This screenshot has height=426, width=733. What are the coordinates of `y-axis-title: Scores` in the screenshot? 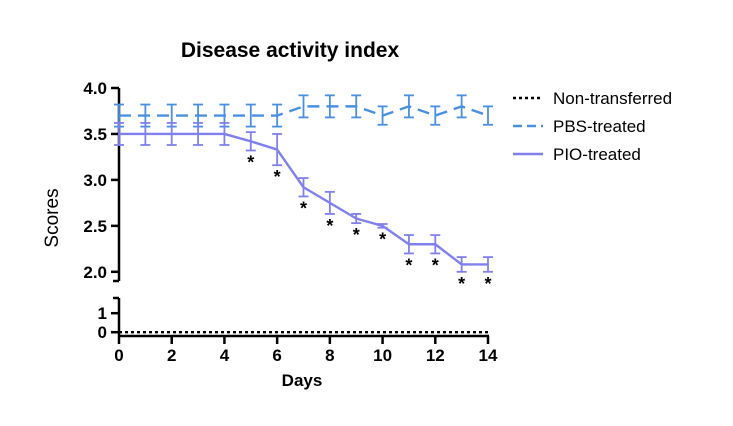 It's located at (52, 217).